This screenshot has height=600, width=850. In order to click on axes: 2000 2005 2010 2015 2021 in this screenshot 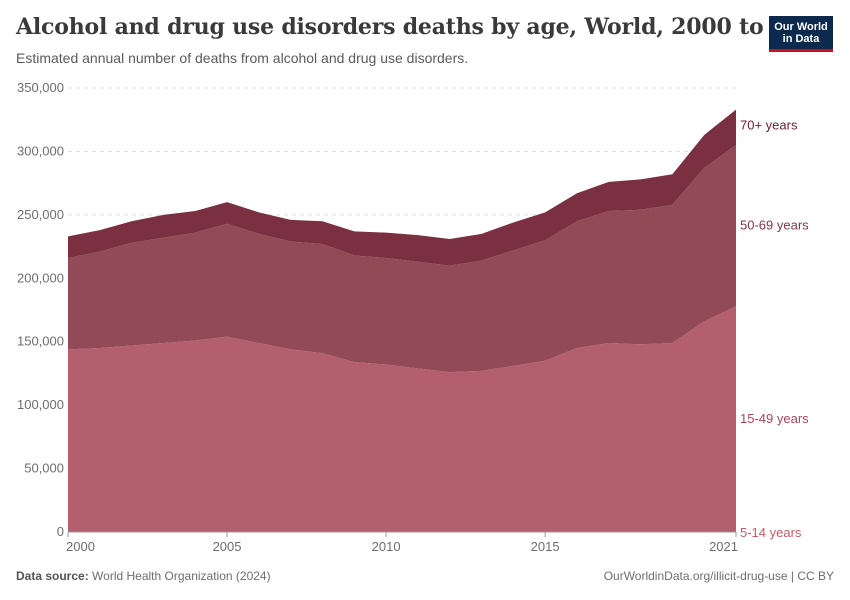, I will do `click(402, 542)`.